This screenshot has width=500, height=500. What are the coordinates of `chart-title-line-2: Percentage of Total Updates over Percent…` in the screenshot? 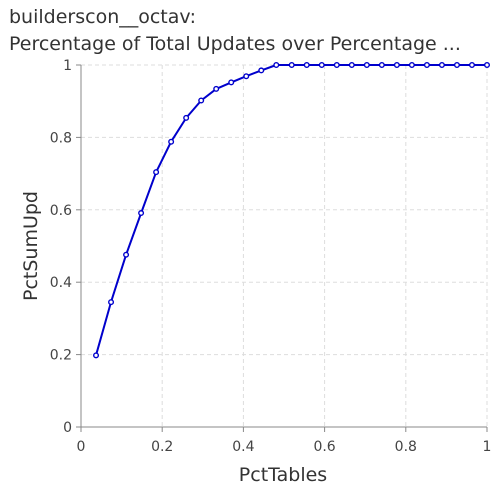 It's located at (235, 44).